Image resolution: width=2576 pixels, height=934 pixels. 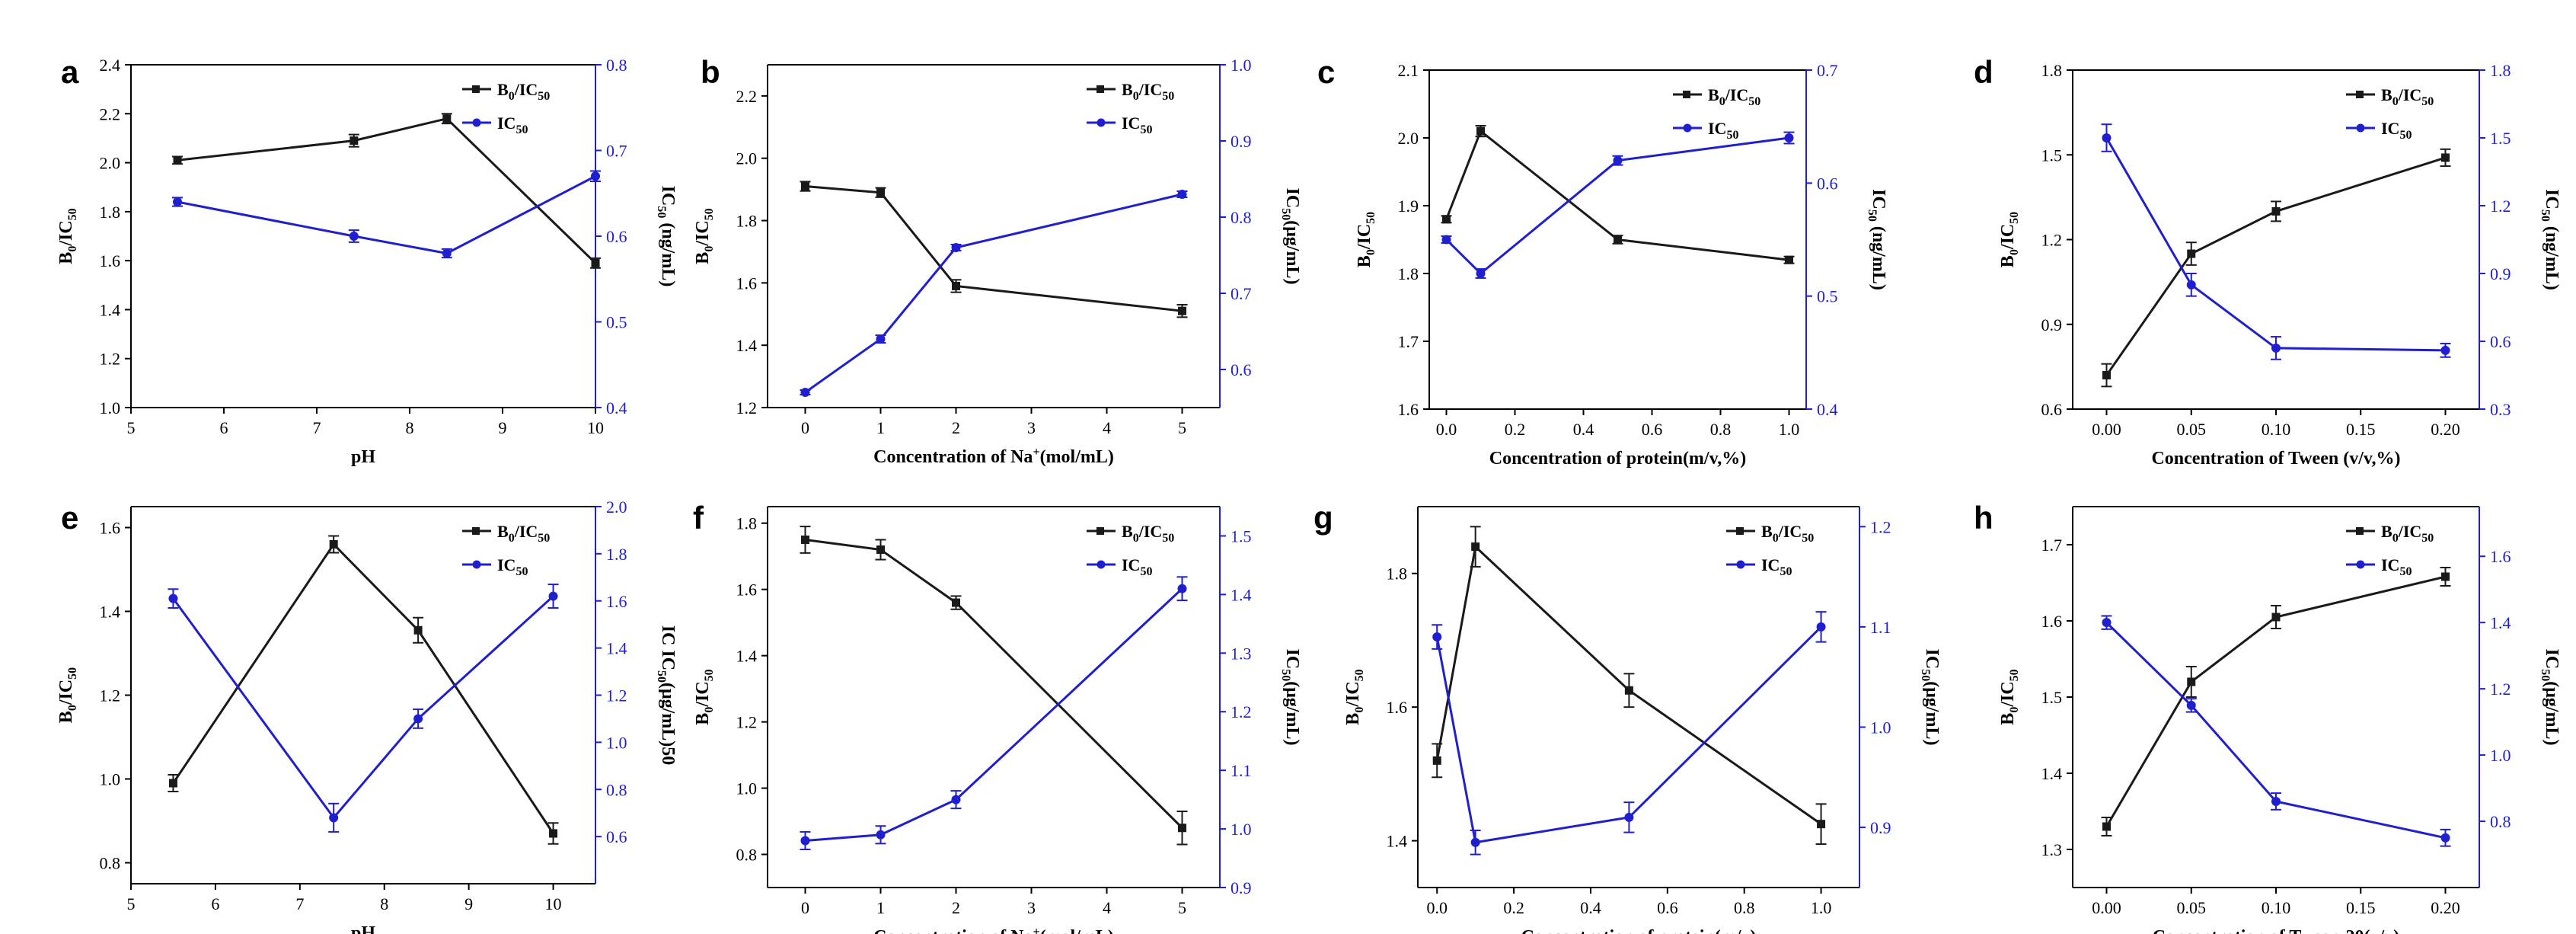 What do you see at coordinates (2445, 429) in the screenshot?
I see `x-tick-label: 0.20` at bounding box center [2445, 429].